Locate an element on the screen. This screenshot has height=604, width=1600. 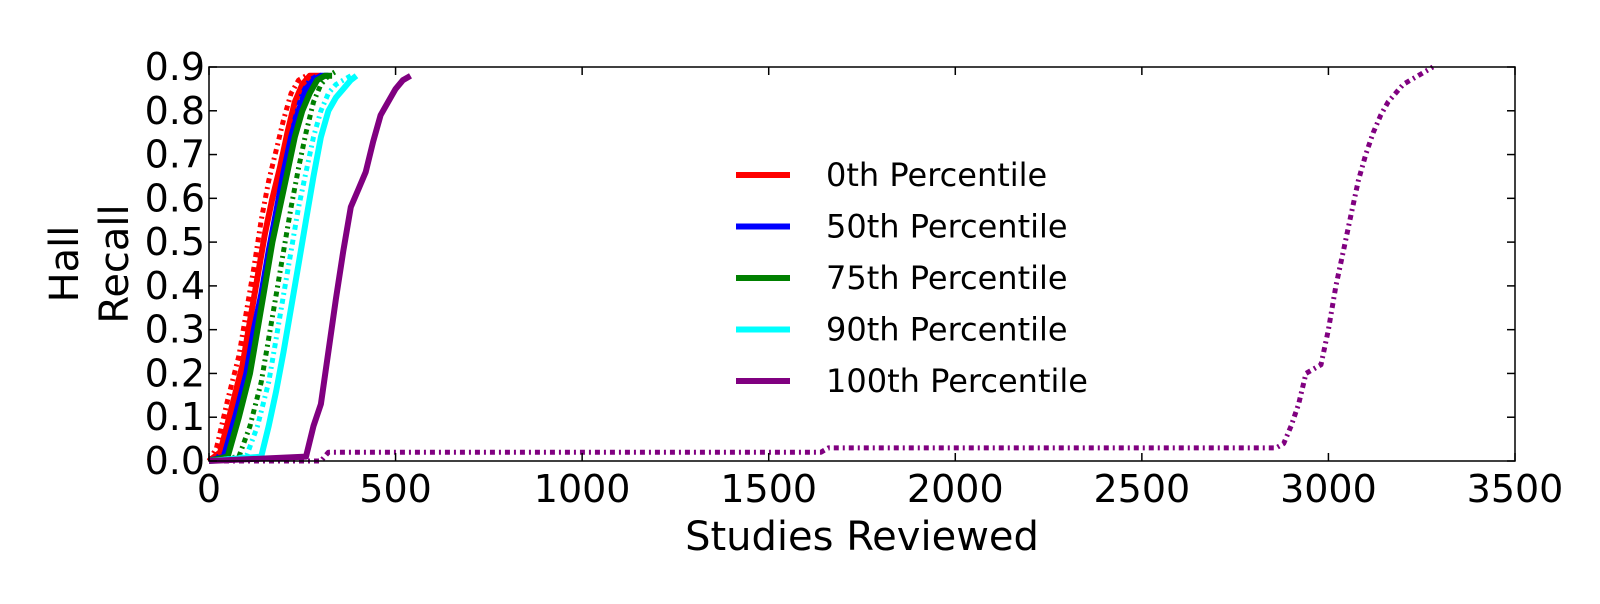
legend-label: 75th Percentile is located at coordinates (947, 278).